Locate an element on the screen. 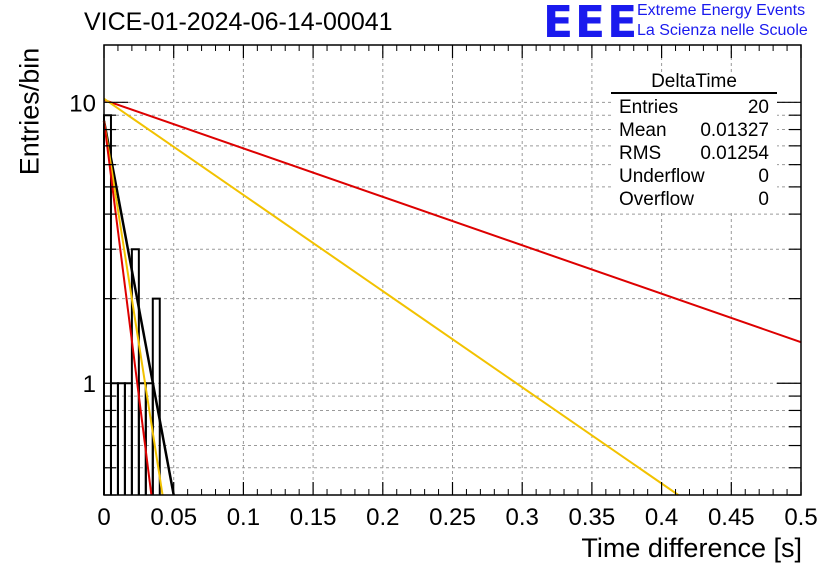 This screenshot has height=572, width=836. x-tick-label: 0.25 is located at coordinates (452, 517).